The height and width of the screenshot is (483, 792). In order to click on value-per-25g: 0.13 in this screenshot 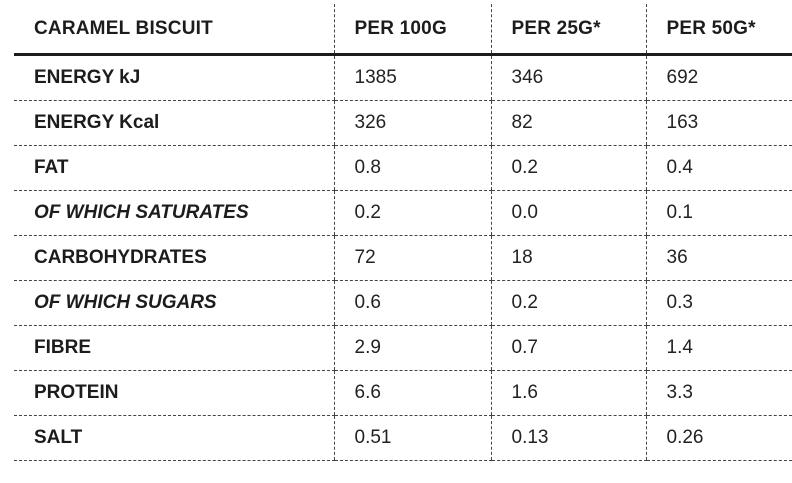, I will do `click(568, 438)`.